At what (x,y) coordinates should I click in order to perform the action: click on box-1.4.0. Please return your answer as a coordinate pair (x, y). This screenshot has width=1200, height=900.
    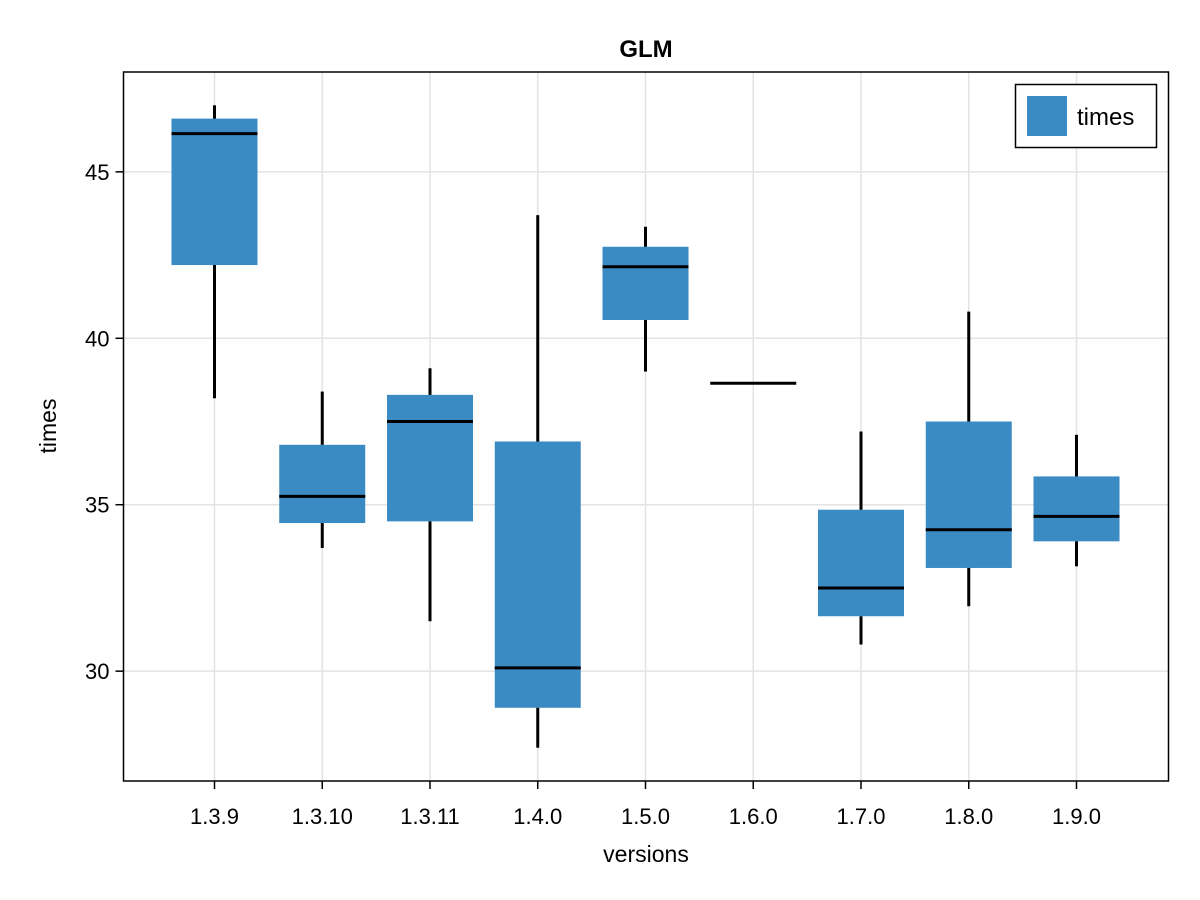
    Looking at the image, I should click on (537, 481).